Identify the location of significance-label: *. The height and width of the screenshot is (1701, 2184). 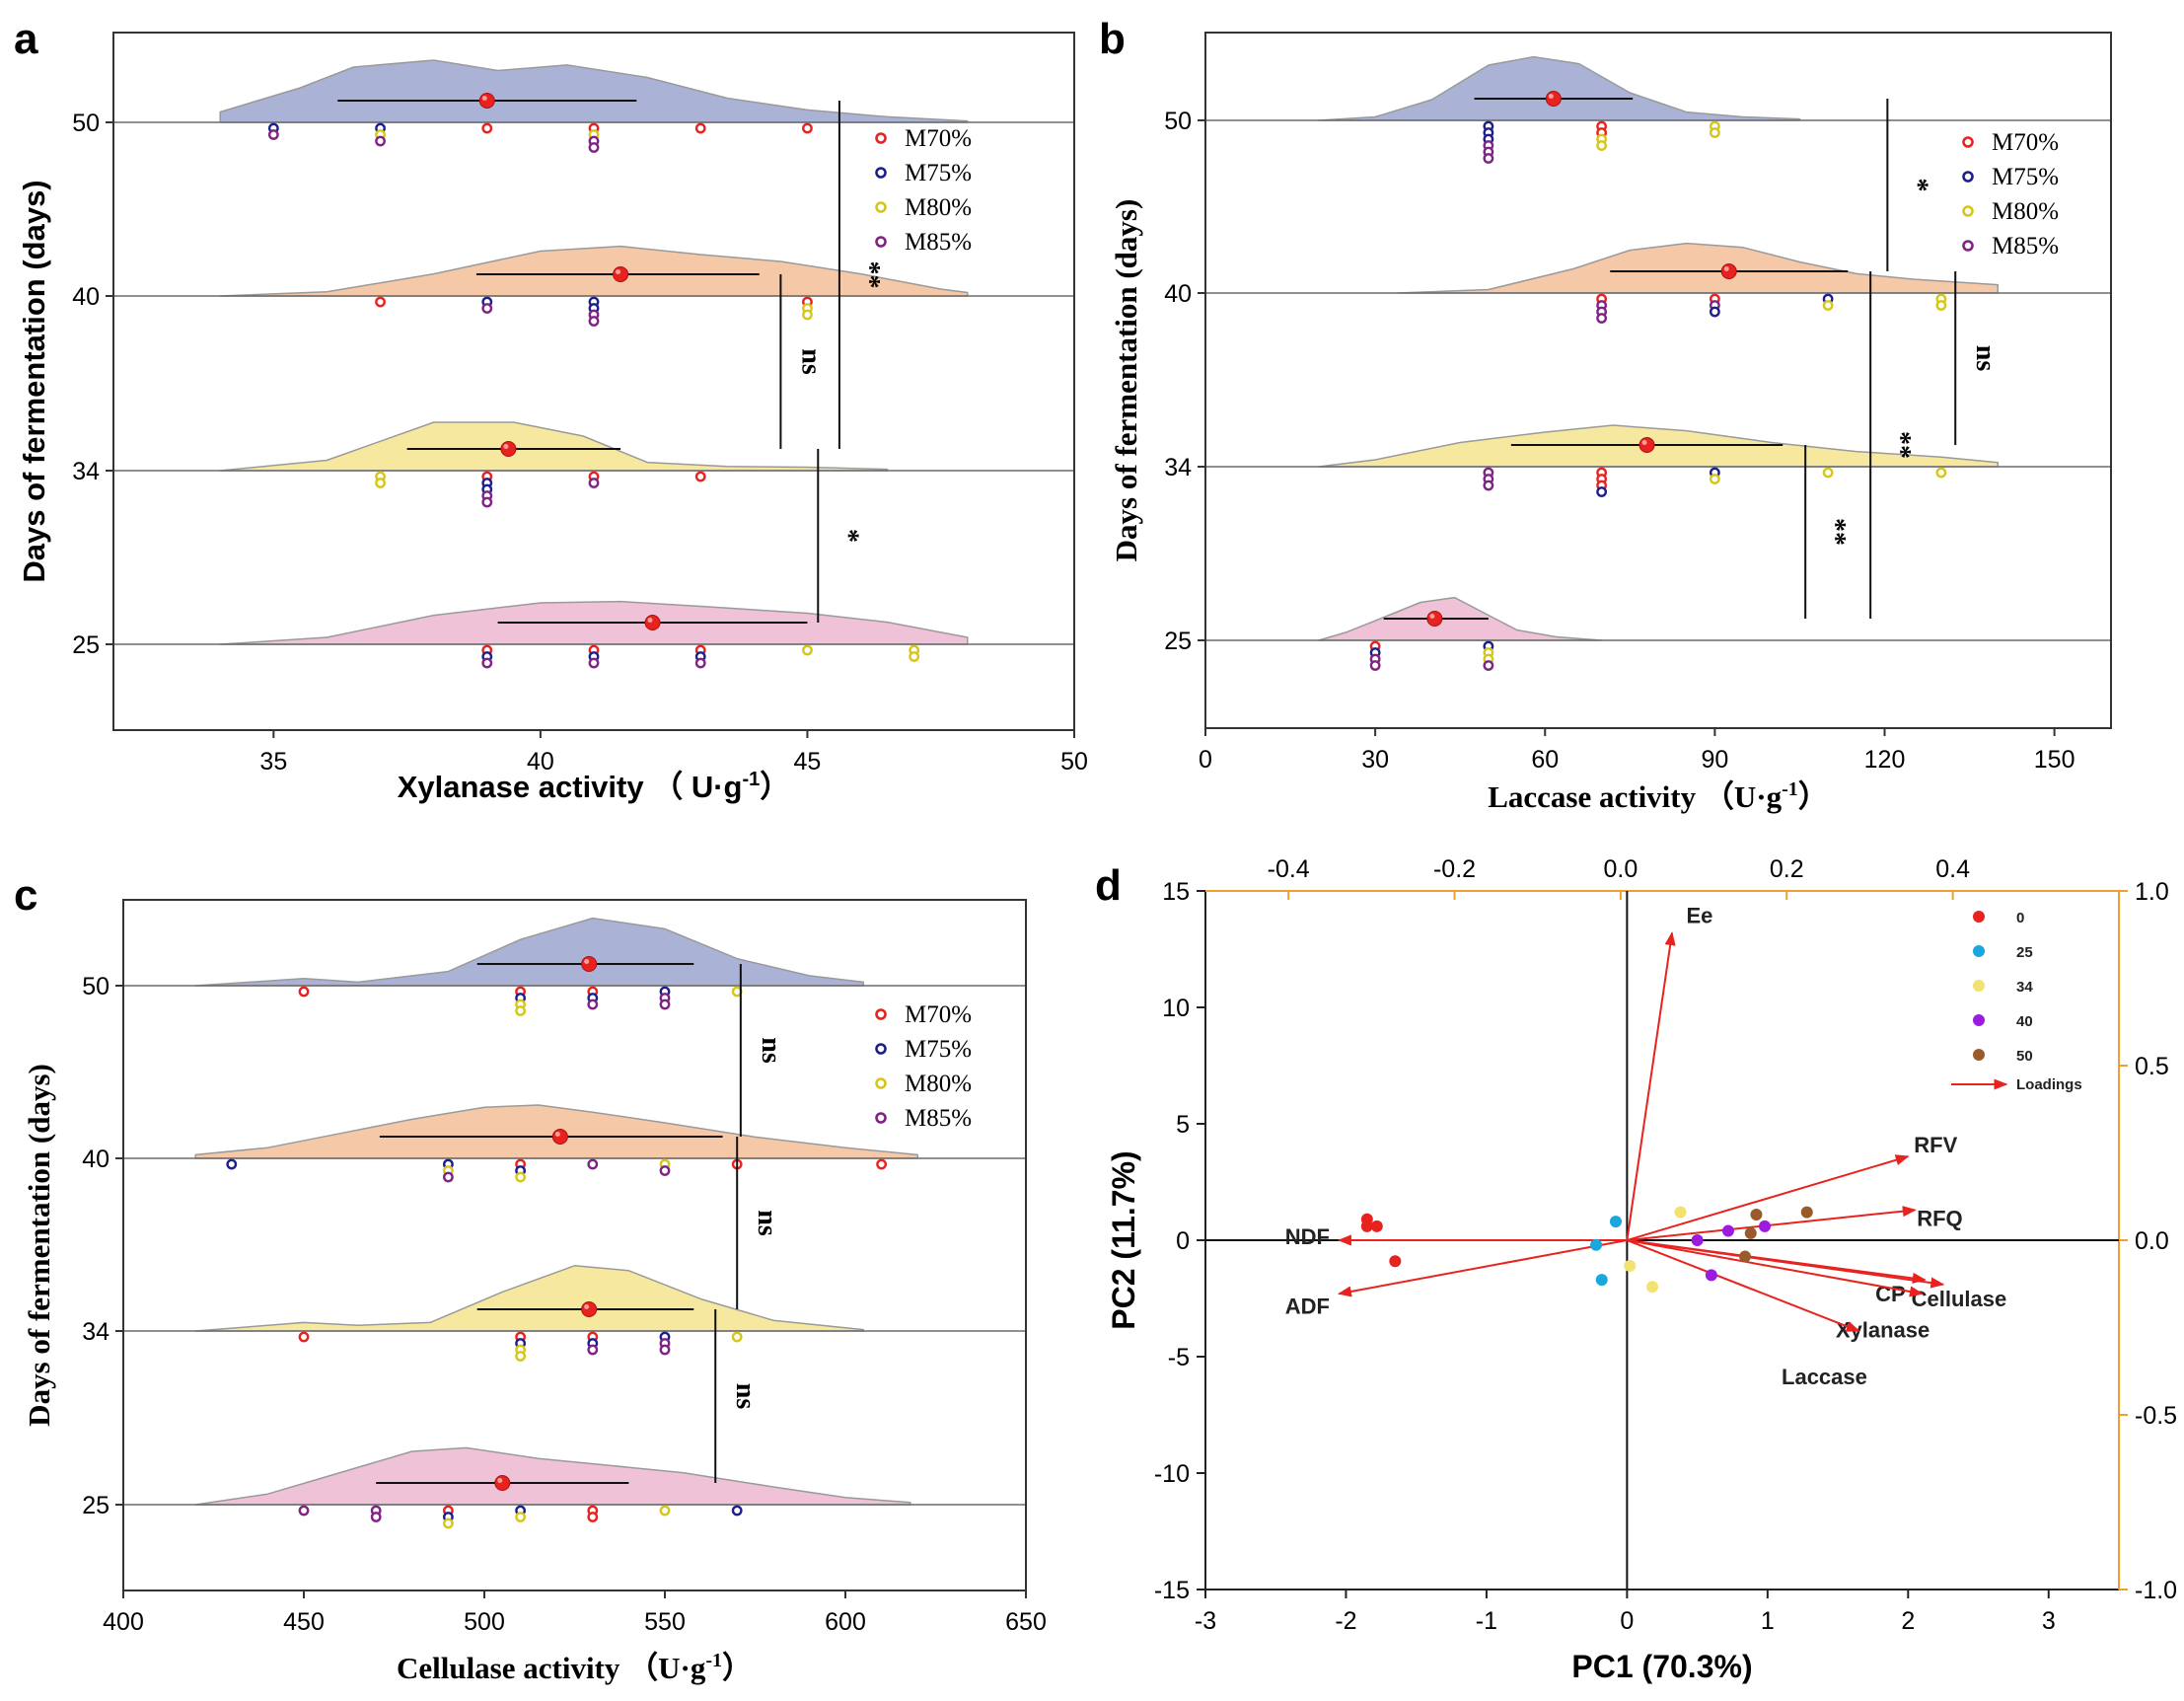
(848, 536).